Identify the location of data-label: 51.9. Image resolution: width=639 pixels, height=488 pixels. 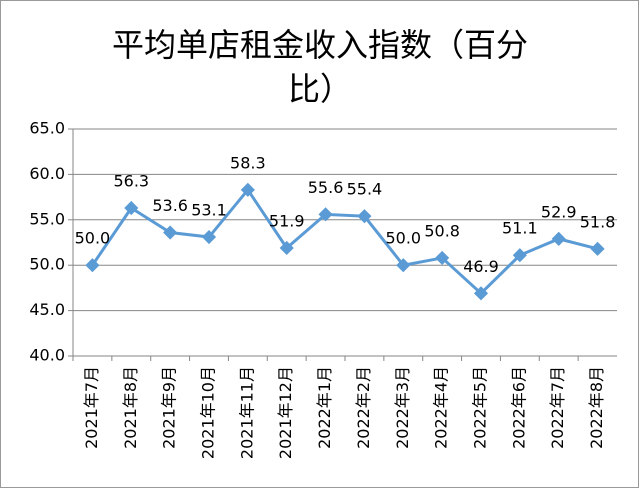
(287, 220).